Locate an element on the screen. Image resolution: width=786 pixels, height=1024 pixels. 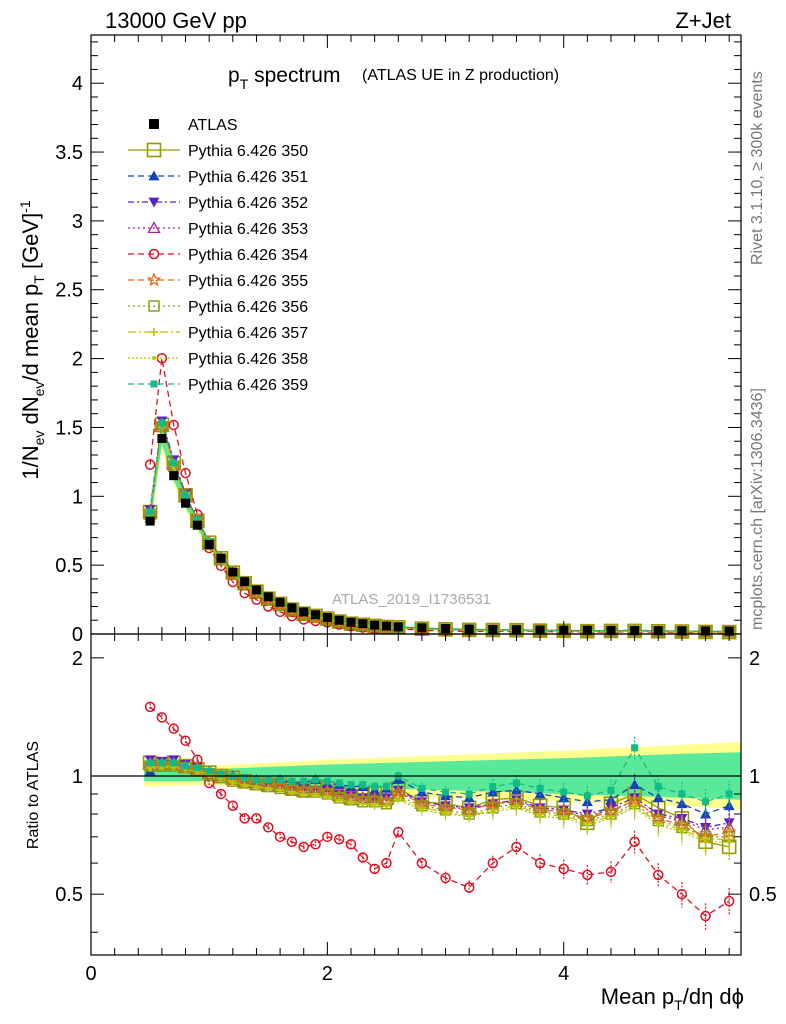
legend-label: ATLAS is located at coordinates (213, 125).